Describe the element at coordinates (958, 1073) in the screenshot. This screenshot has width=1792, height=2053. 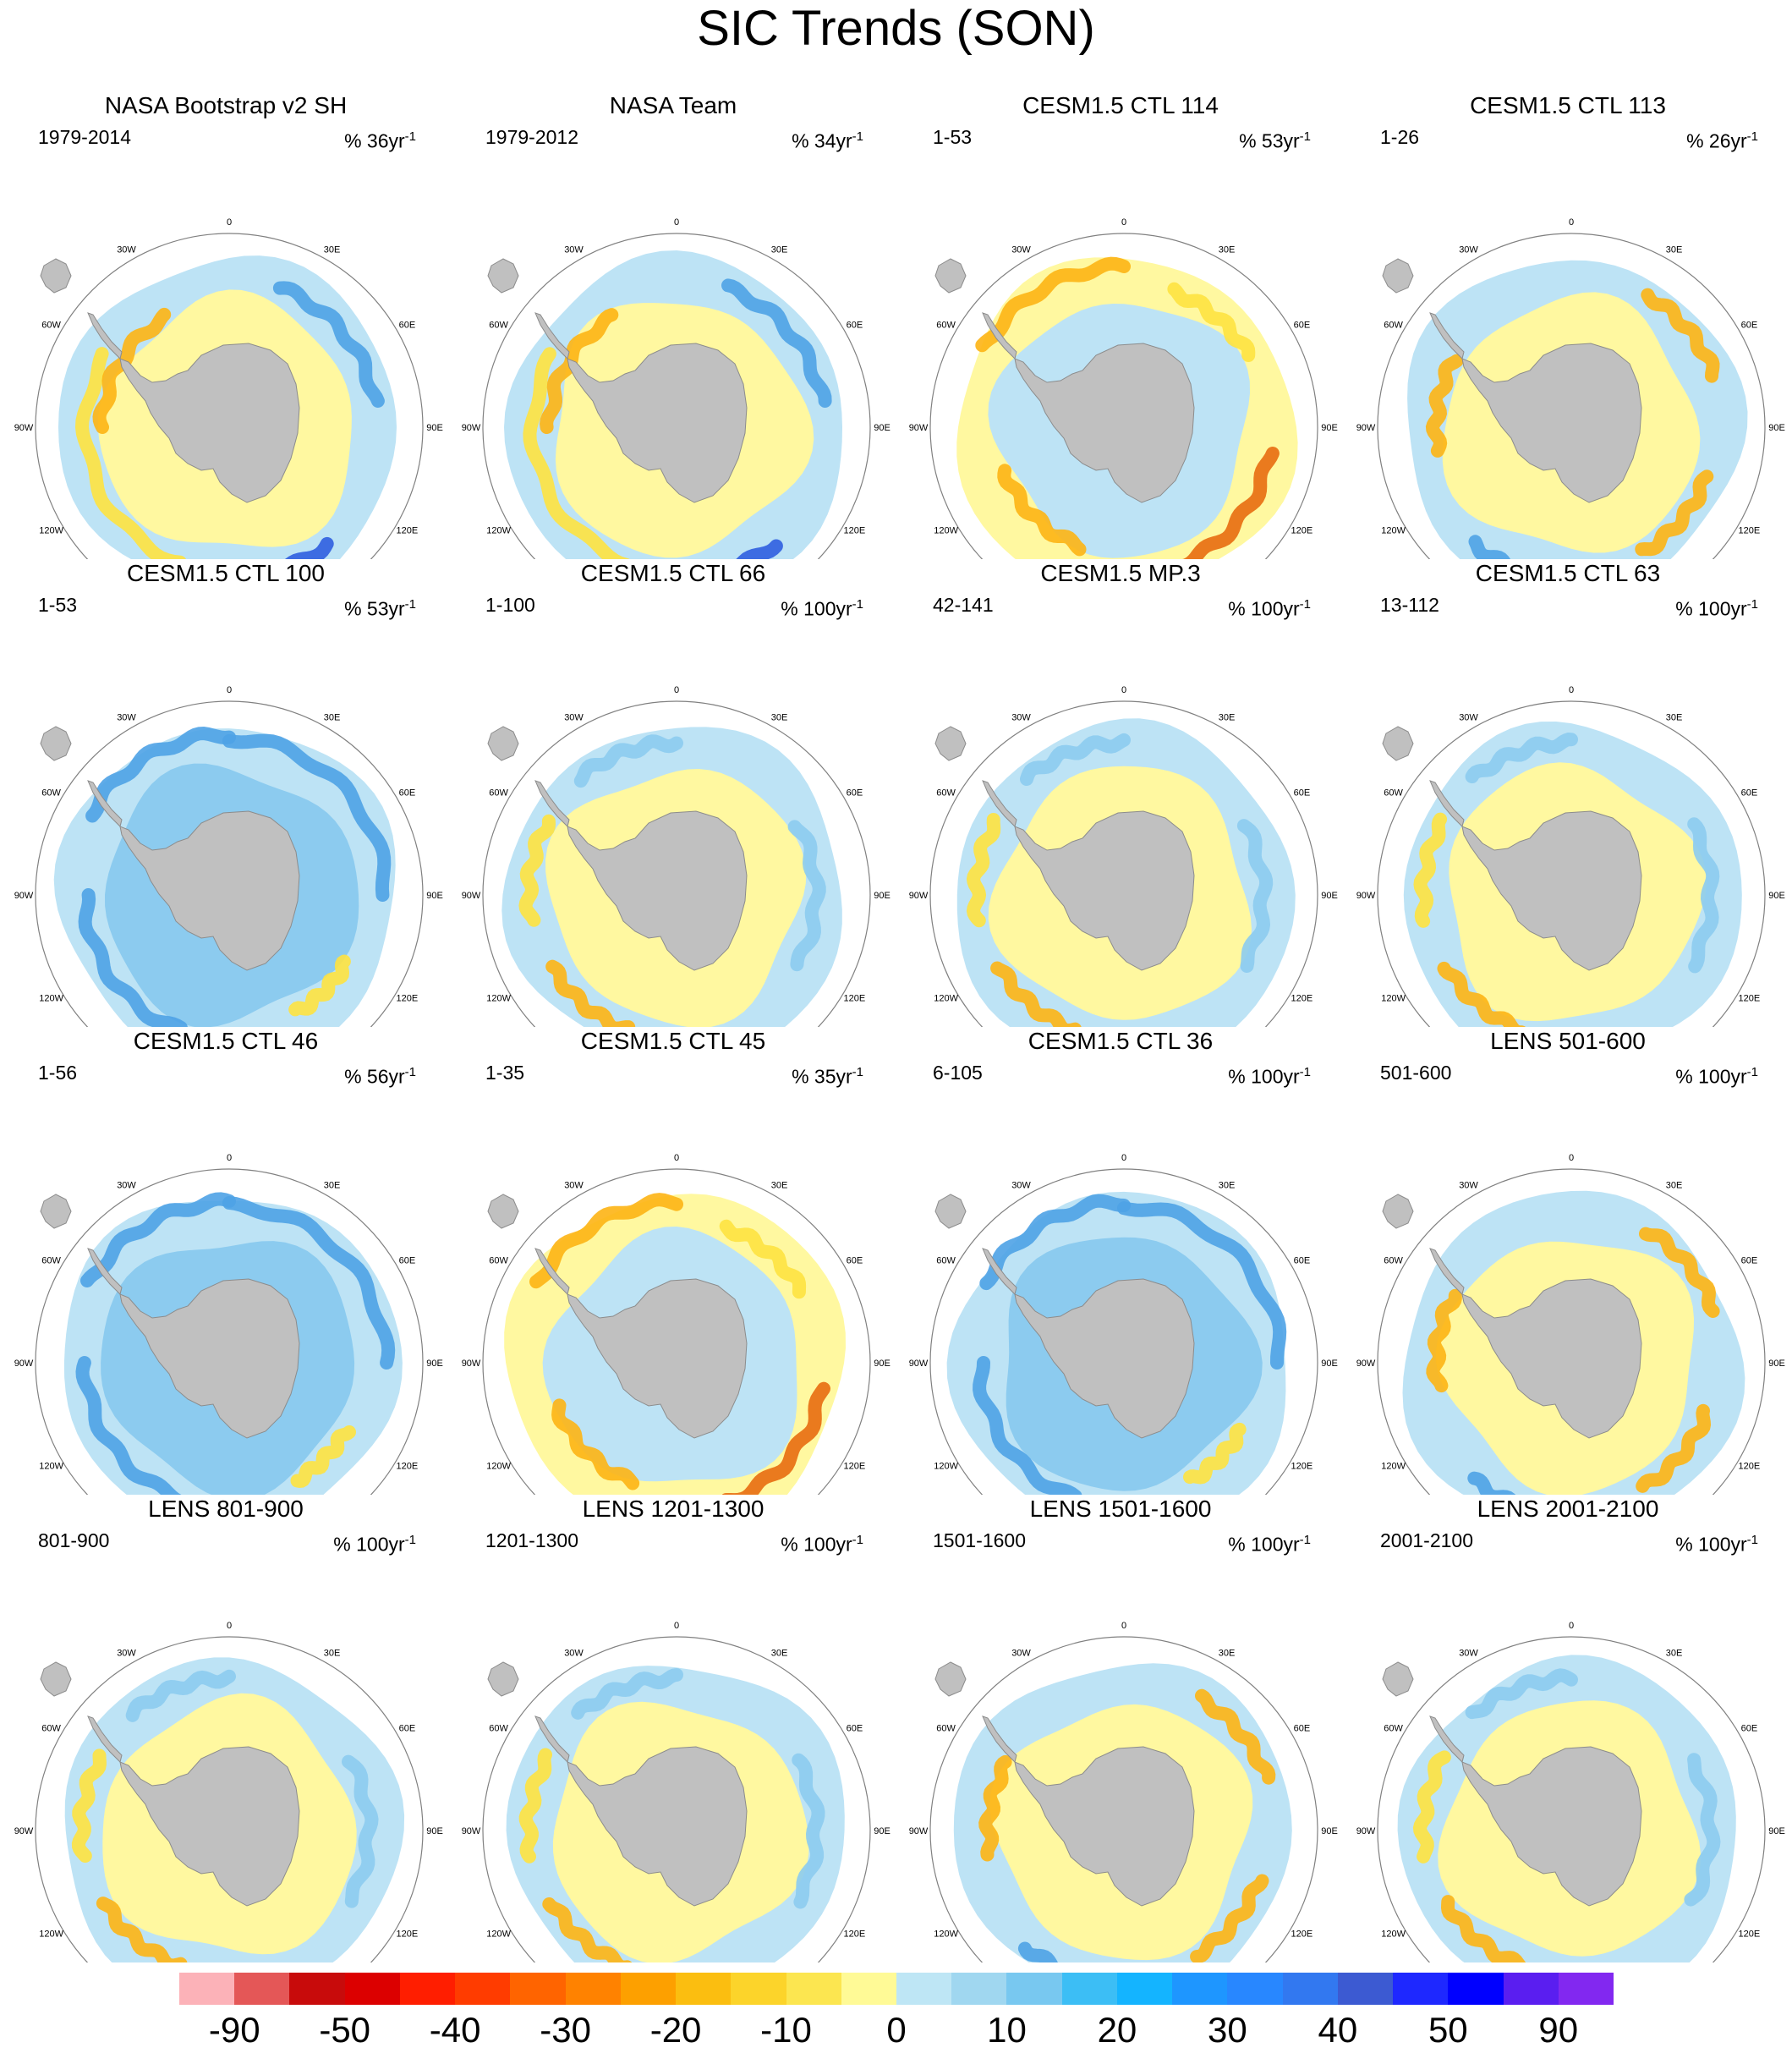
I see `panel-period: 6-105` at that location.